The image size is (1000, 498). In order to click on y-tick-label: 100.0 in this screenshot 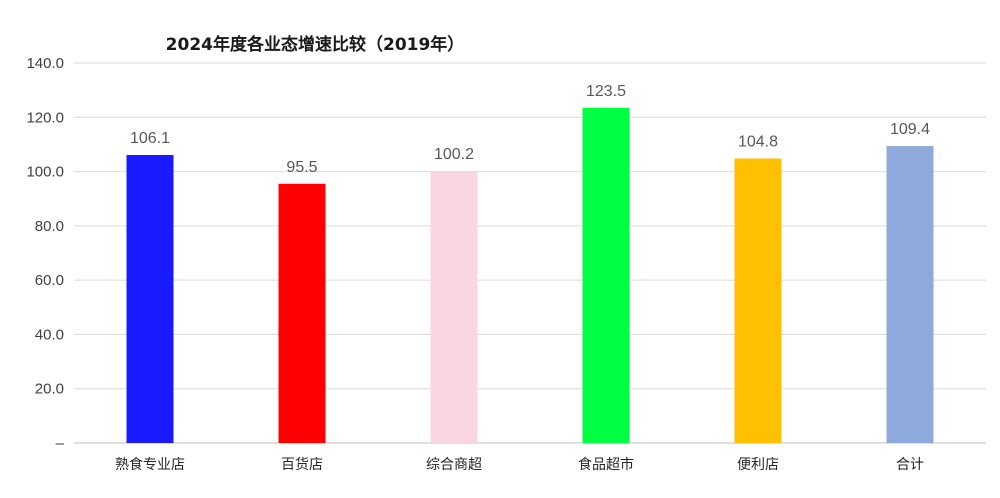, I will do `click(45, 172)`.